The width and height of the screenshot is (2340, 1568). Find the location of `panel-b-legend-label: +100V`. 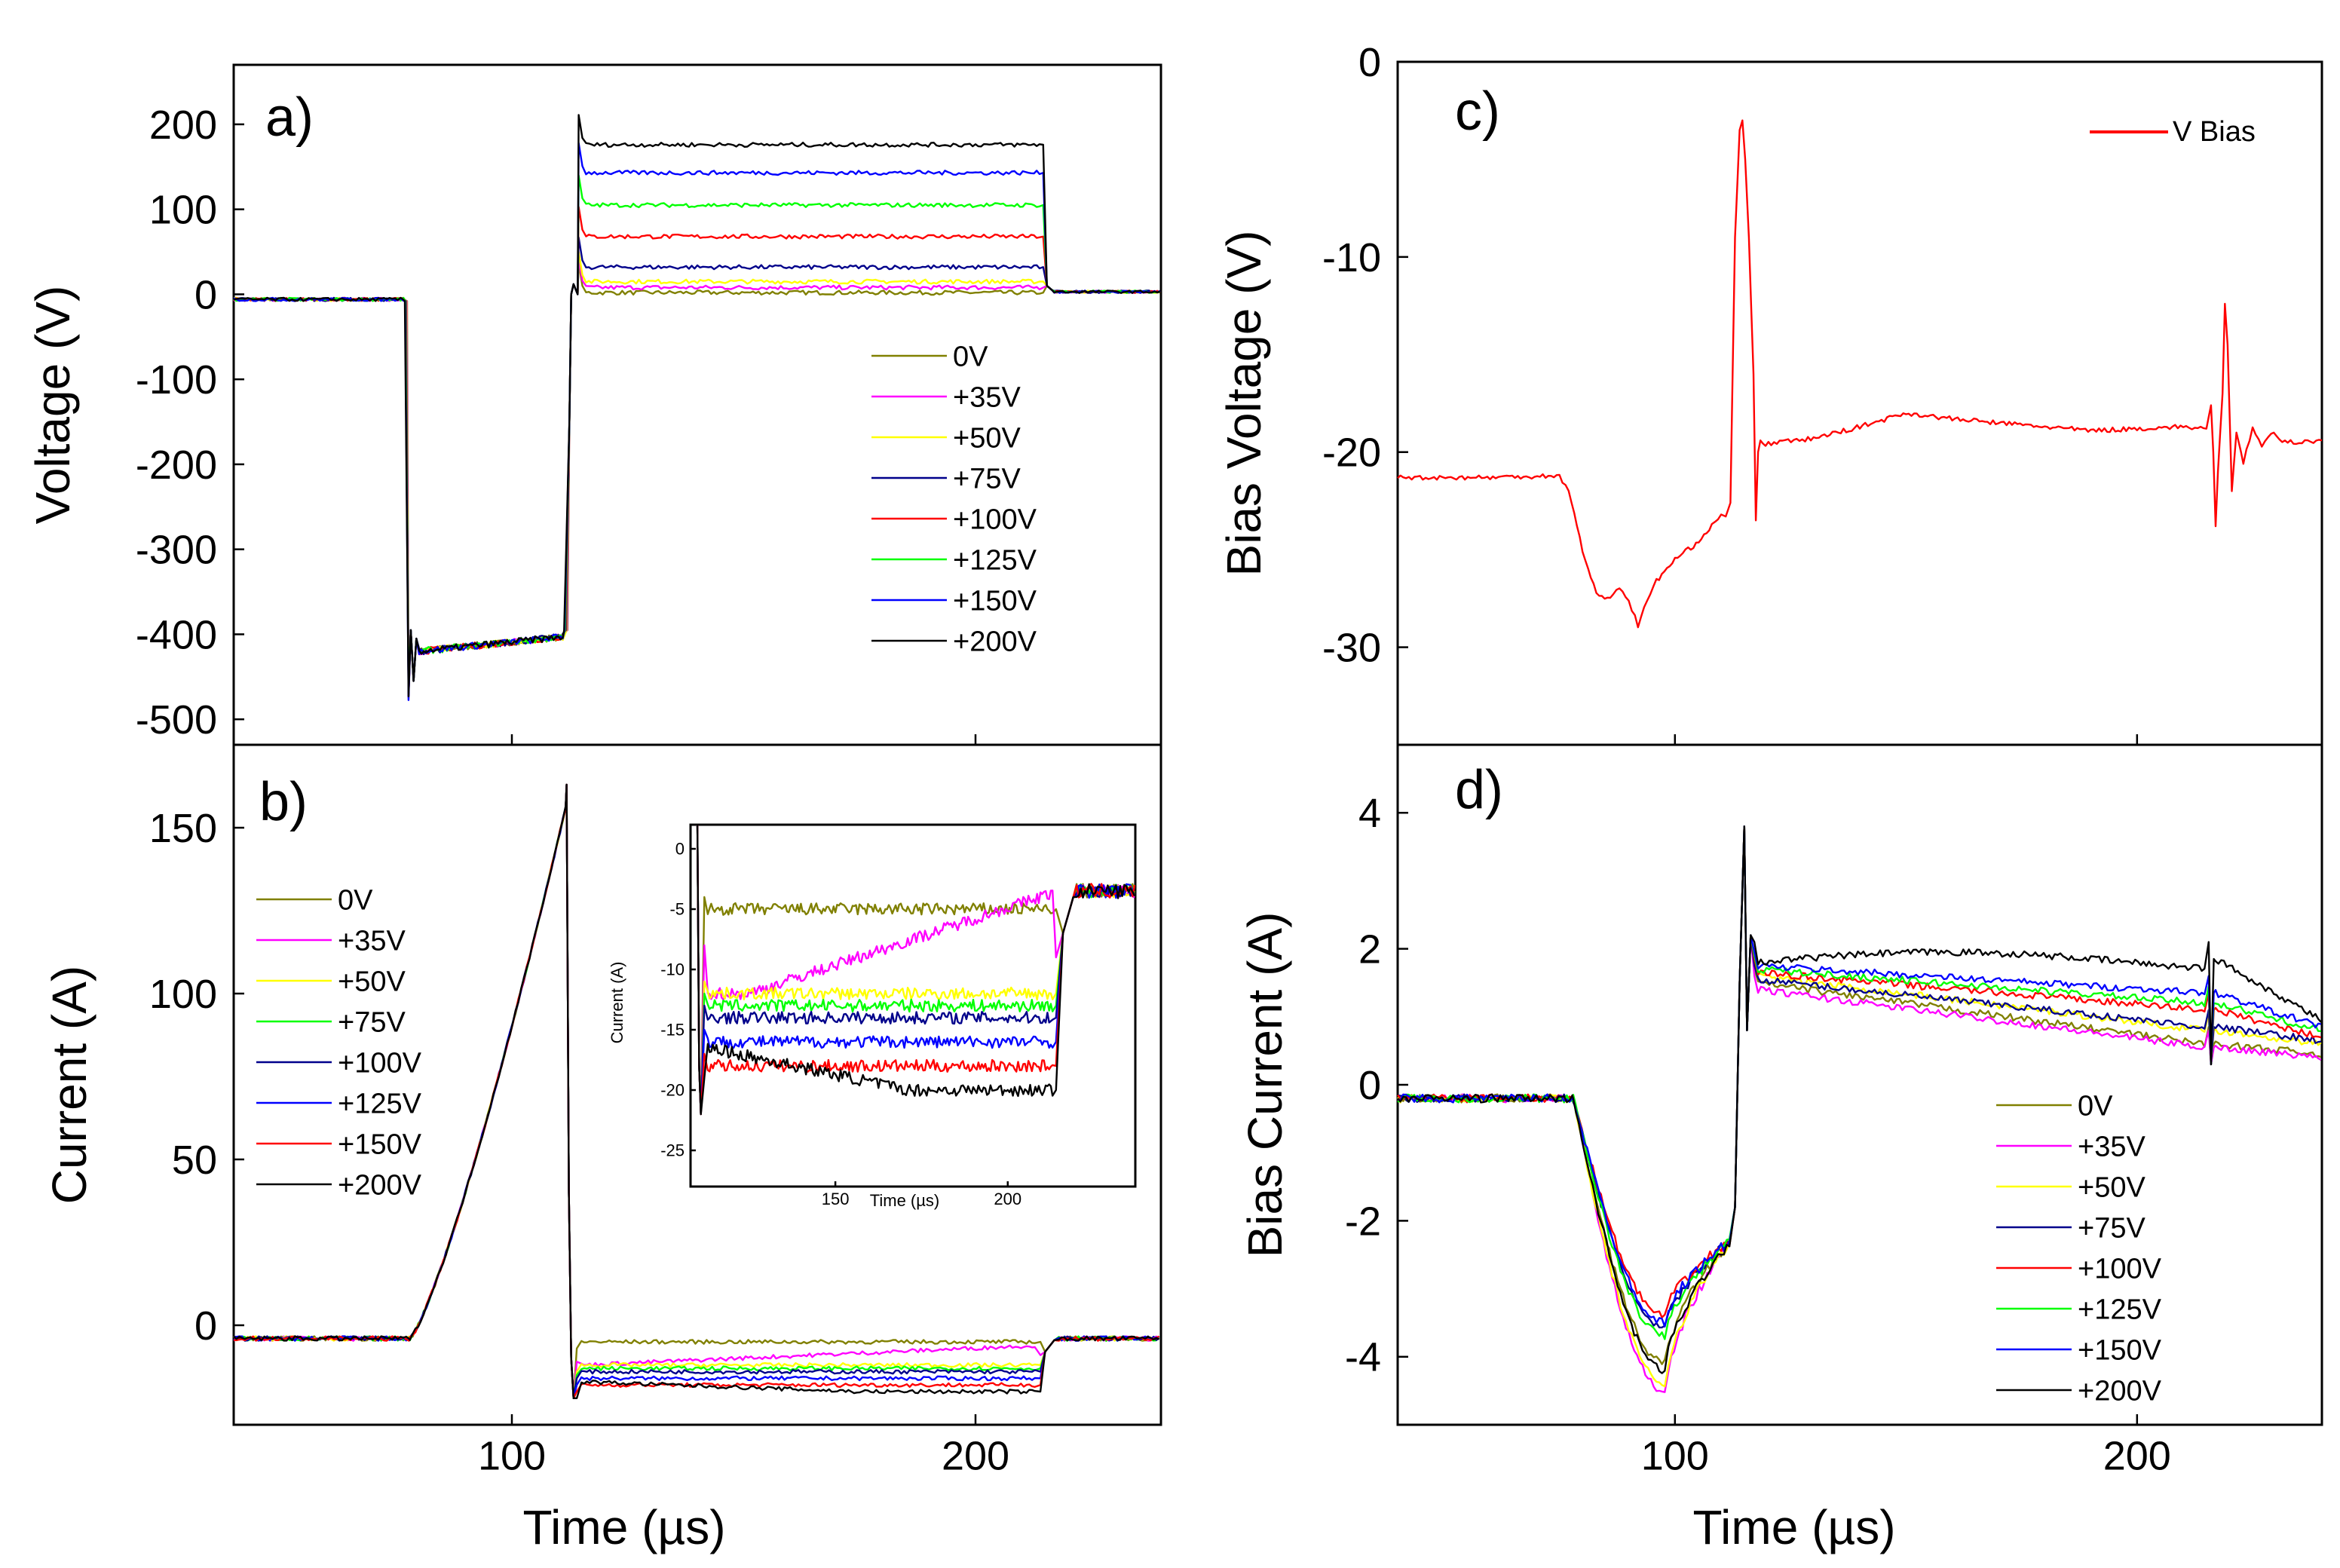

panel-b-legend-label: +100V is located at coordinates (380, 1063).